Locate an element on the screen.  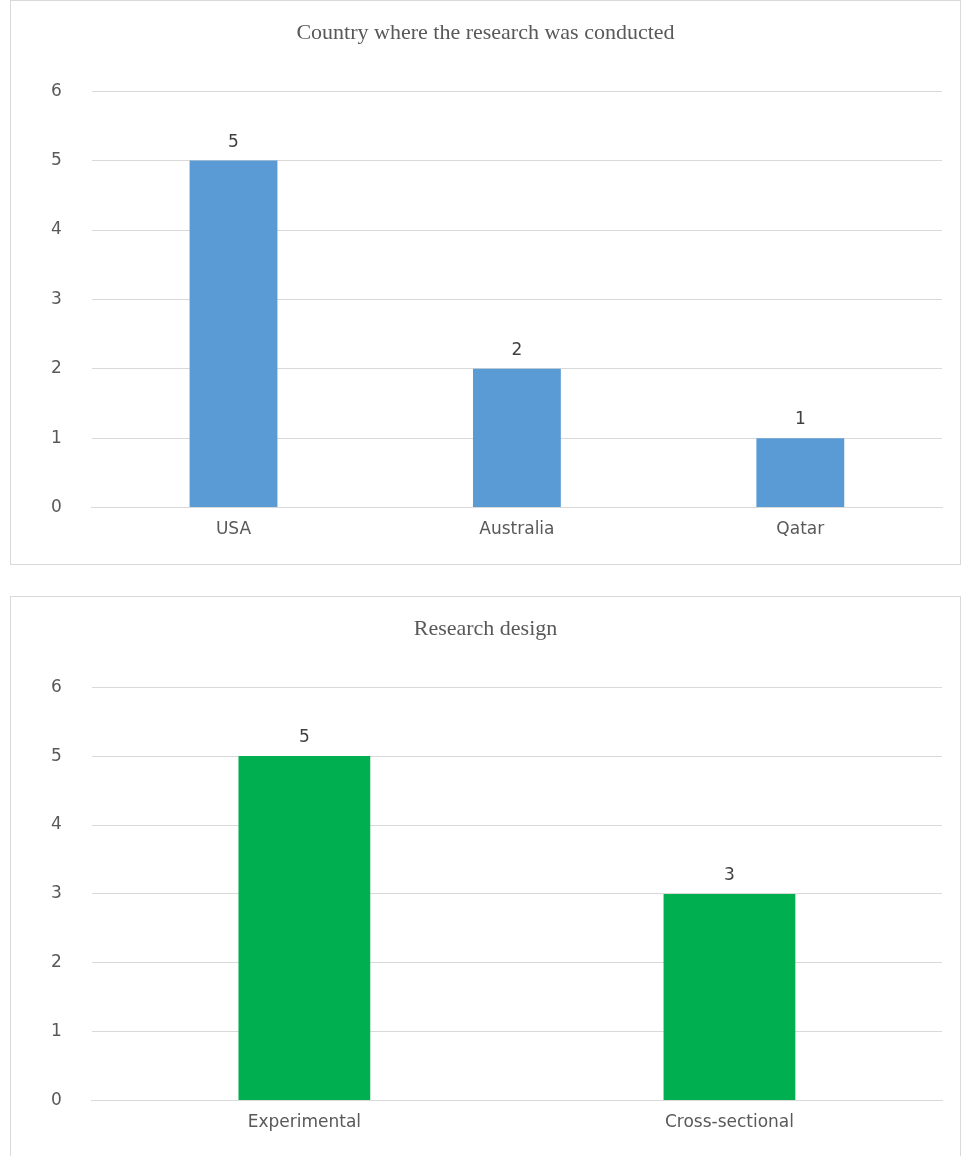
data-label: 3 is located at coordinates (729, 873).